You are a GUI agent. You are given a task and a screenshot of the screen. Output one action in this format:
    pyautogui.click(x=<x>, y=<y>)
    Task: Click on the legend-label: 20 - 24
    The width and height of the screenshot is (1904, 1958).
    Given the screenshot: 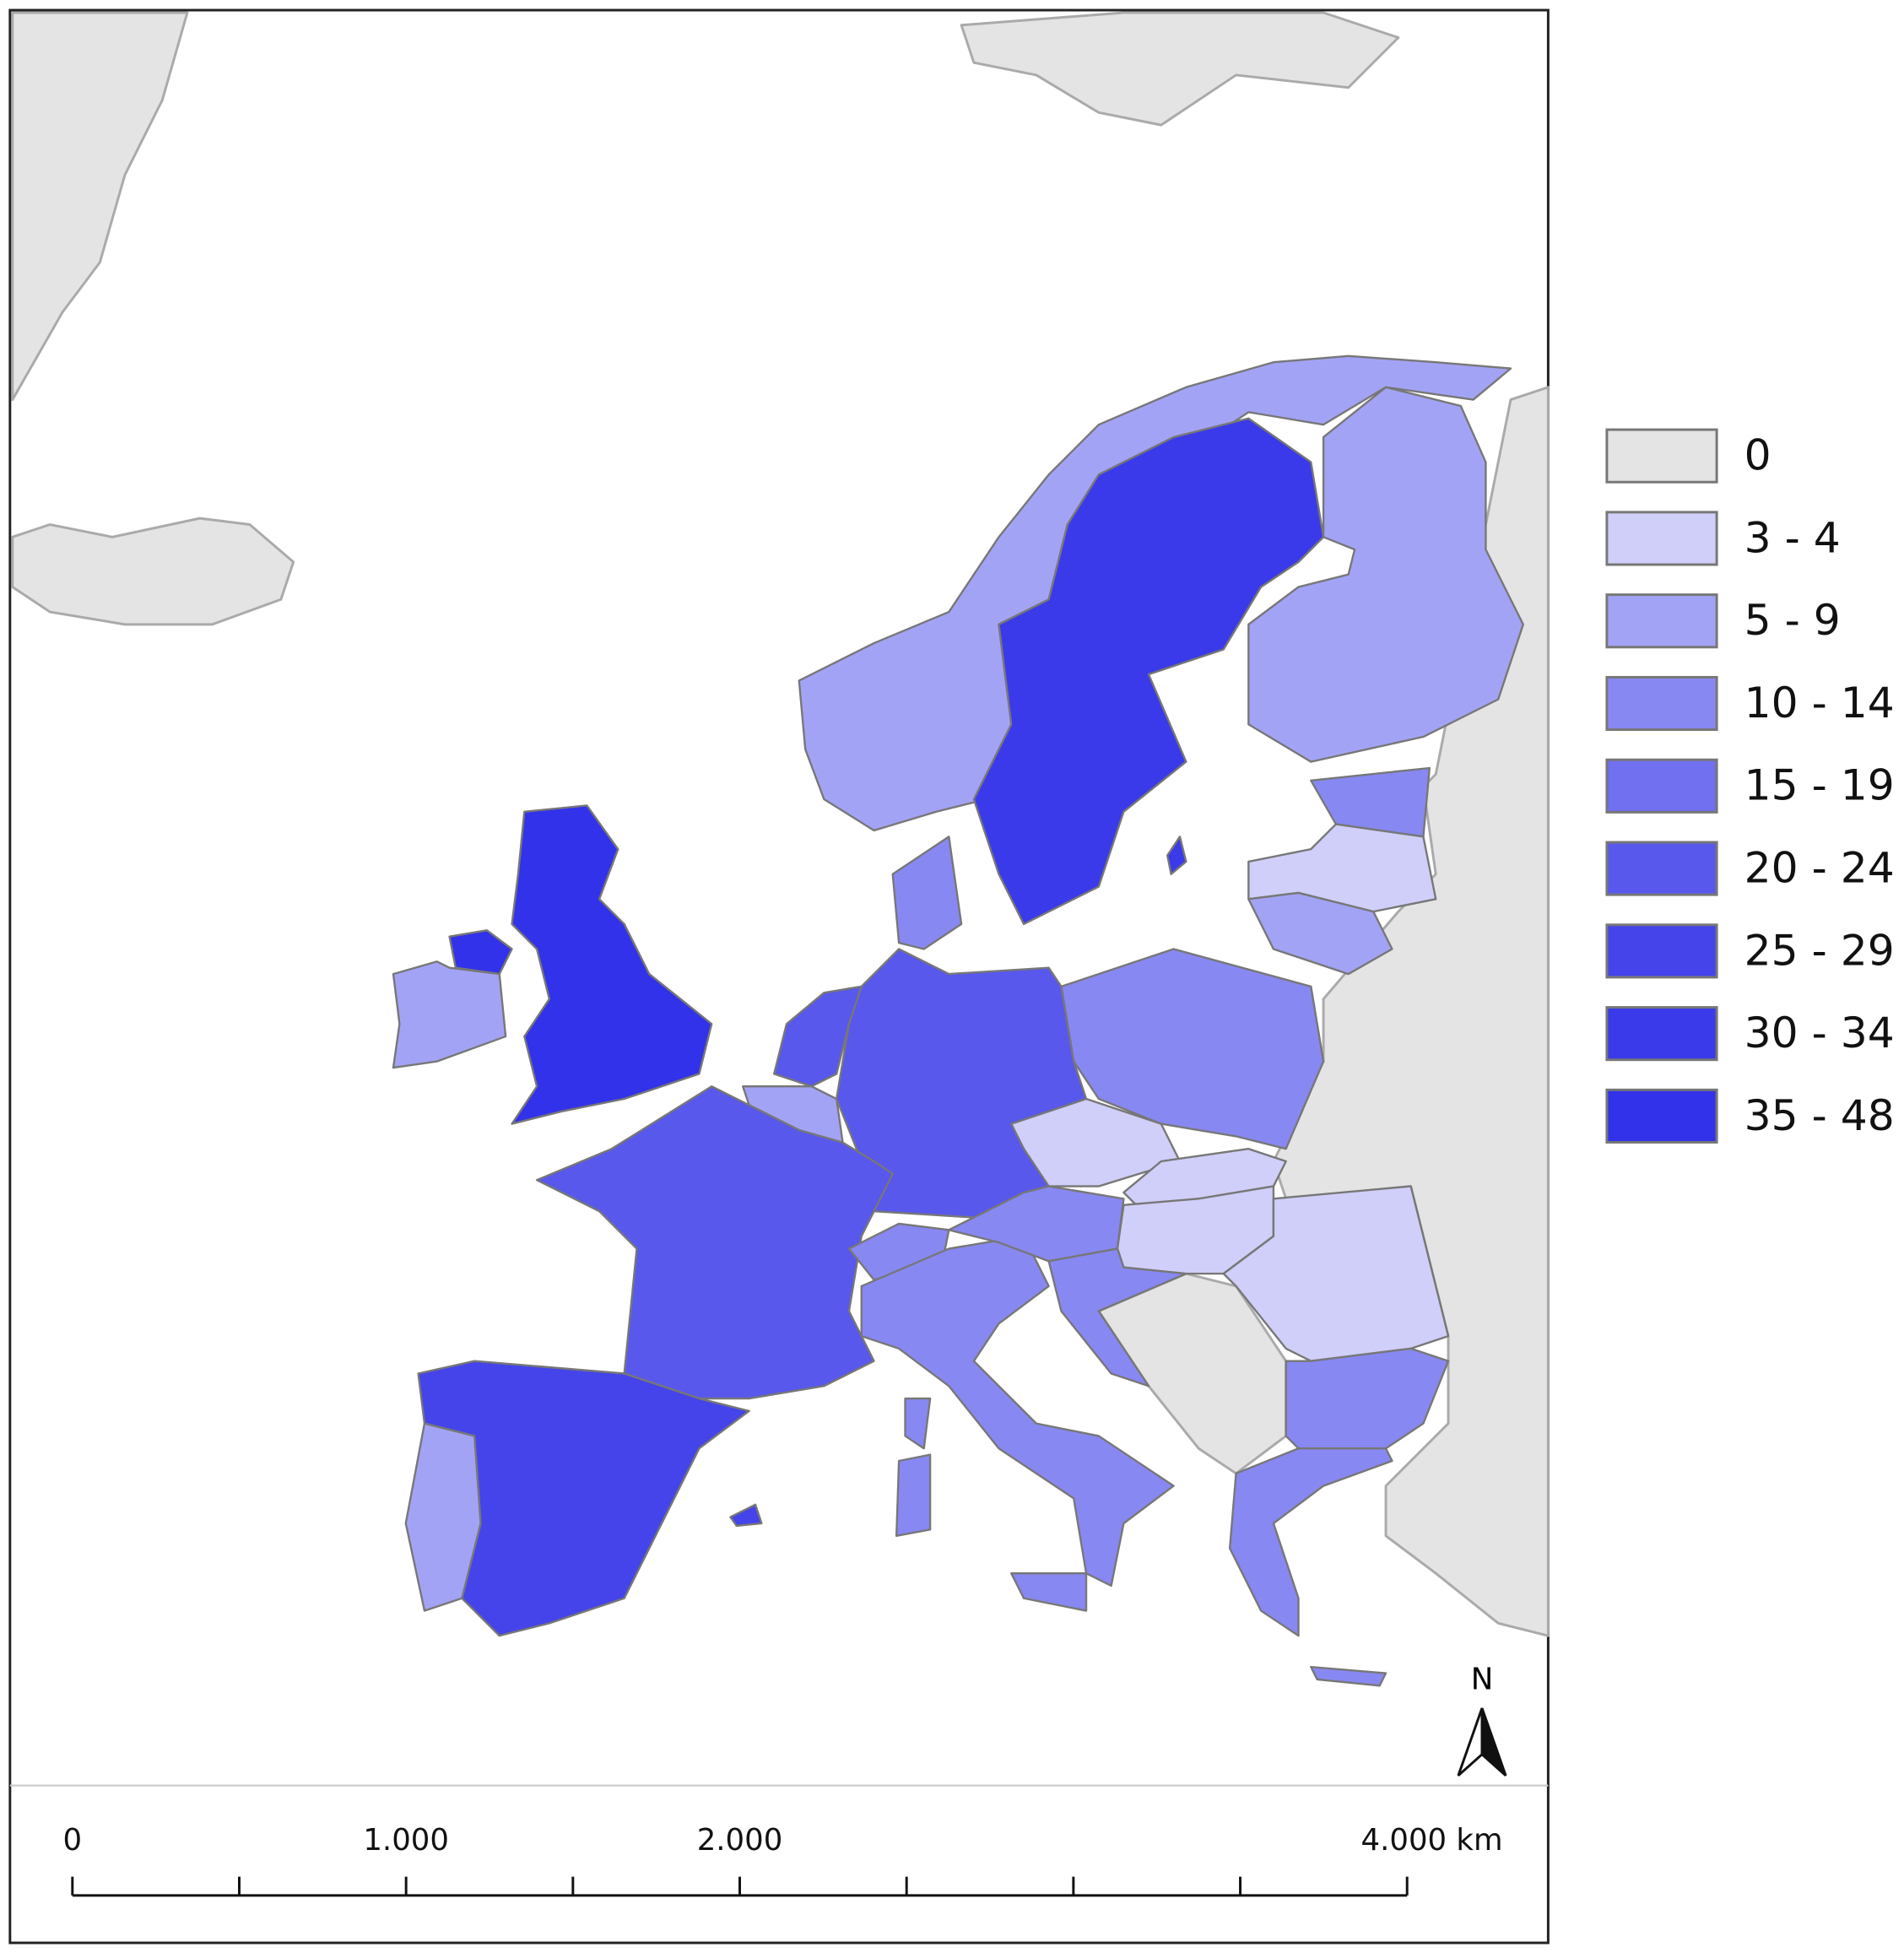 What is the action you would take?
    pyautogui.click(x=1819, y=868)
    